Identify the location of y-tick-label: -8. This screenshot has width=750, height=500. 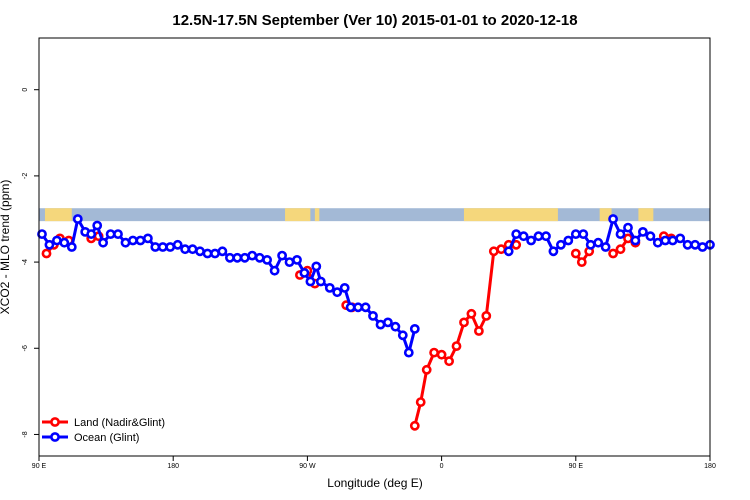
(25, 434).